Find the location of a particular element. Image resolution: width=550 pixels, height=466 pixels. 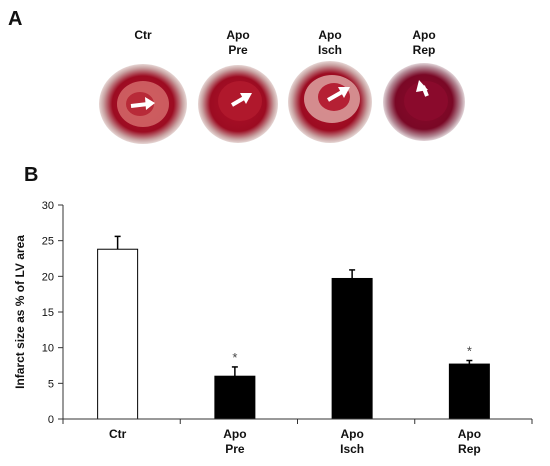

y-tick-label: 25 is located at coordinates (48, 242).